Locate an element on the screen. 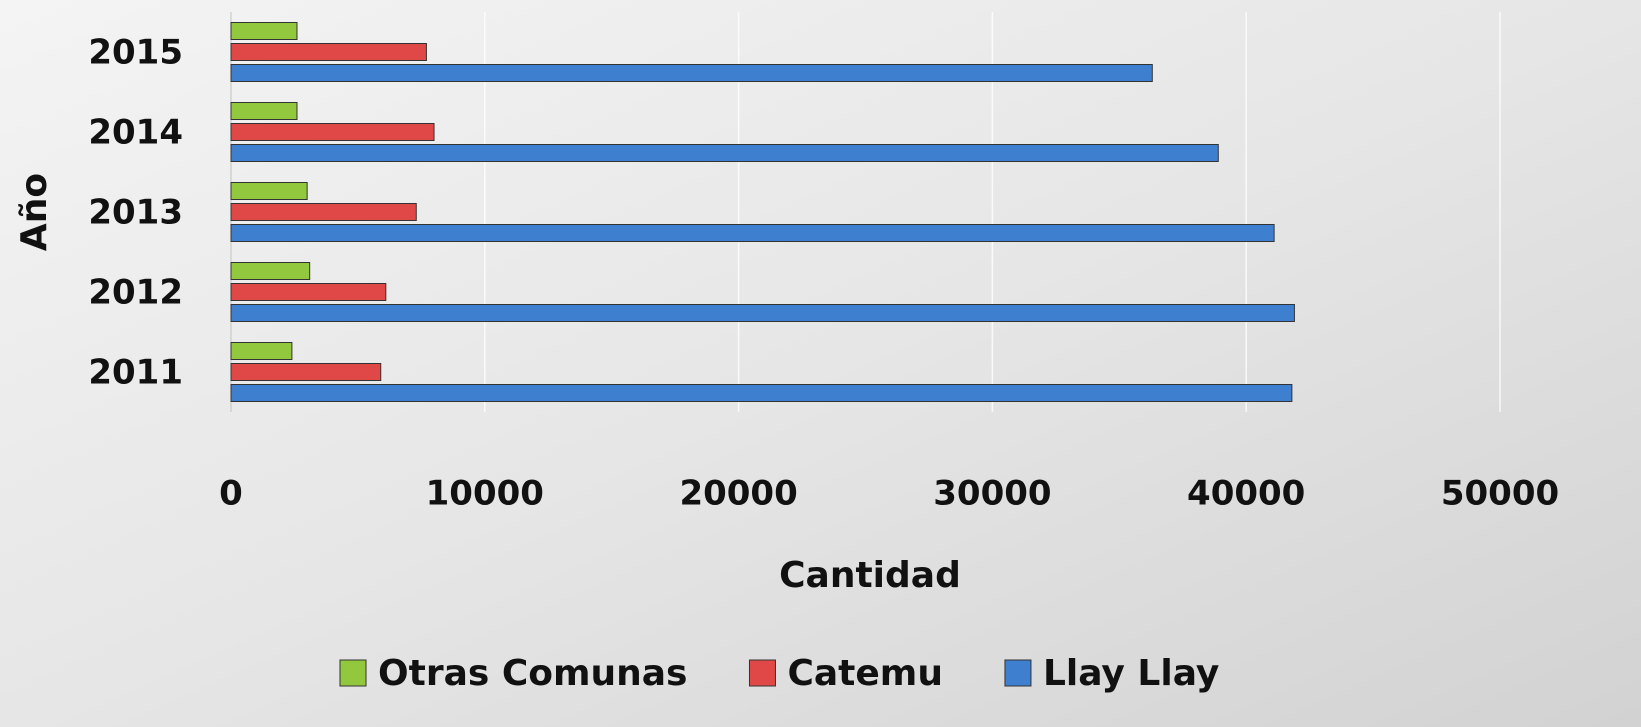 The height and width of the screenshot is (727, 1641). x-tick-label: 40000 is located at coordinates (1246, 494).